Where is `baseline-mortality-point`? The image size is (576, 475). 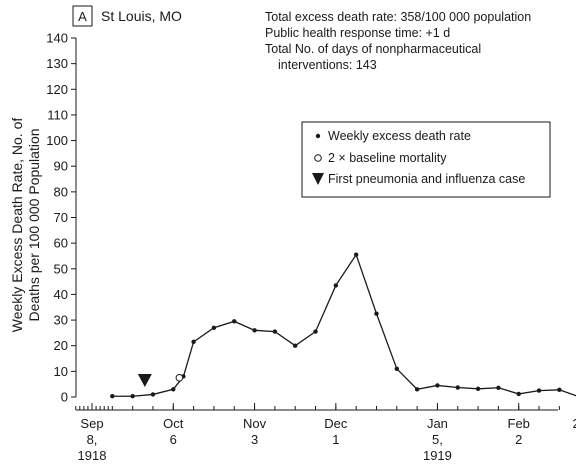
baseline-mortality-point is located at coordinates (179, 377).